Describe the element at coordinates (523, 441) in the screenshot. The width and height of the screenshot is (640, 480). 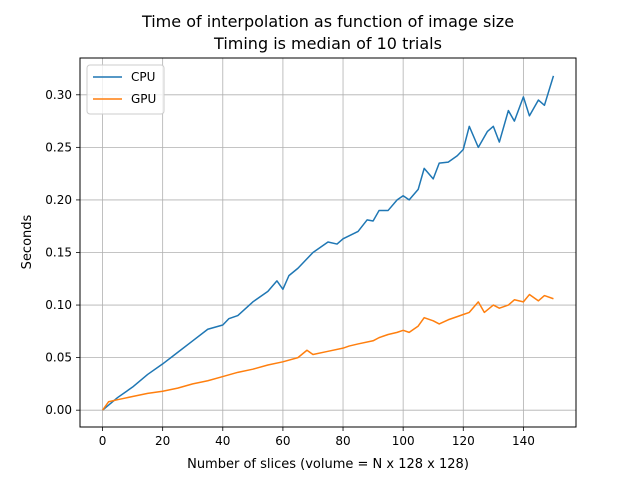
I see `x-tick-label: 140` at that location.